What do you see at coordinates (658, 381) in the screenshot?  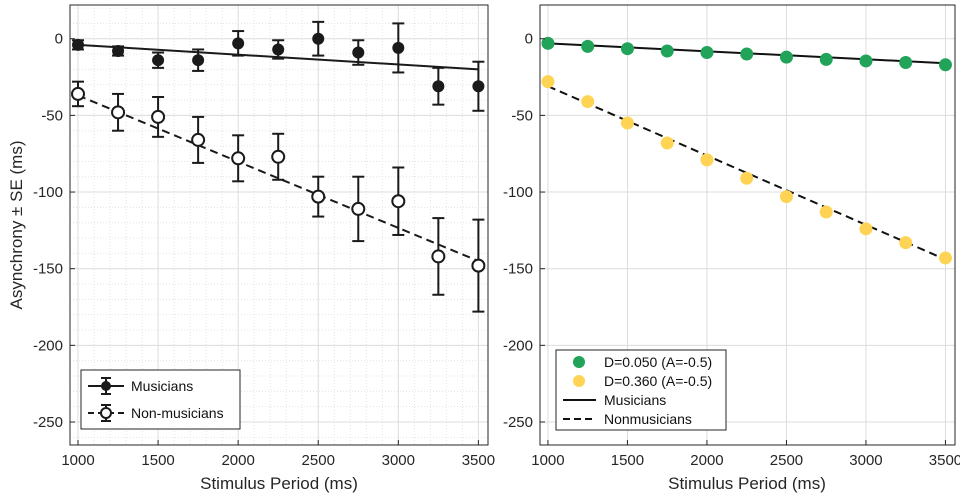 I see `legend-d360-label: D=0.360 (A=-0.5)` at bounding box center [658, 381].